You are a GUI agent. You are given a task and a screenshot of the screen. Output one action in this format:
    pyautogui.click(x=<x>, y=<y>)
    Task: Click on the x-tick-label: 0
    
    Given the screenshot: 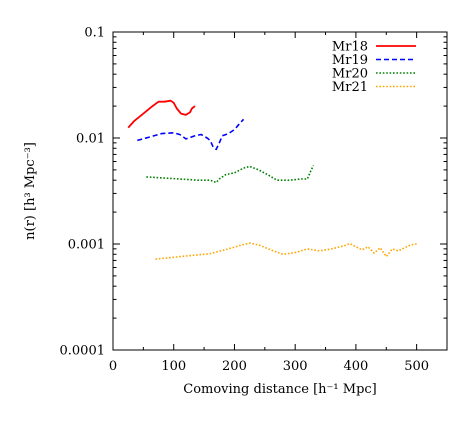 What is the action you would take?
    pyautogui.click(x=113, y=366)
    